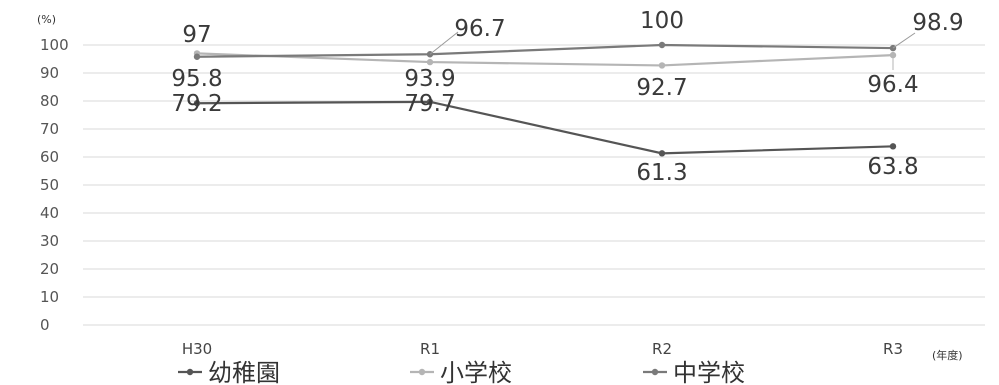 Image resolution: width=999 pixels, height=385 pixels. Describe the element at coordinates (892, 167) in the screenshot. I see `data-label: 63.8` at that location.